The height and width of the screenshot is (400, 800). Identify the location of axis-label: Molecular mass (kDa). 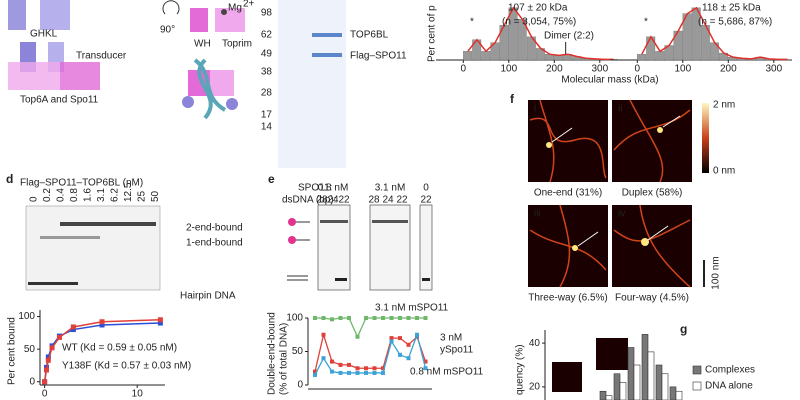
(609, 80).